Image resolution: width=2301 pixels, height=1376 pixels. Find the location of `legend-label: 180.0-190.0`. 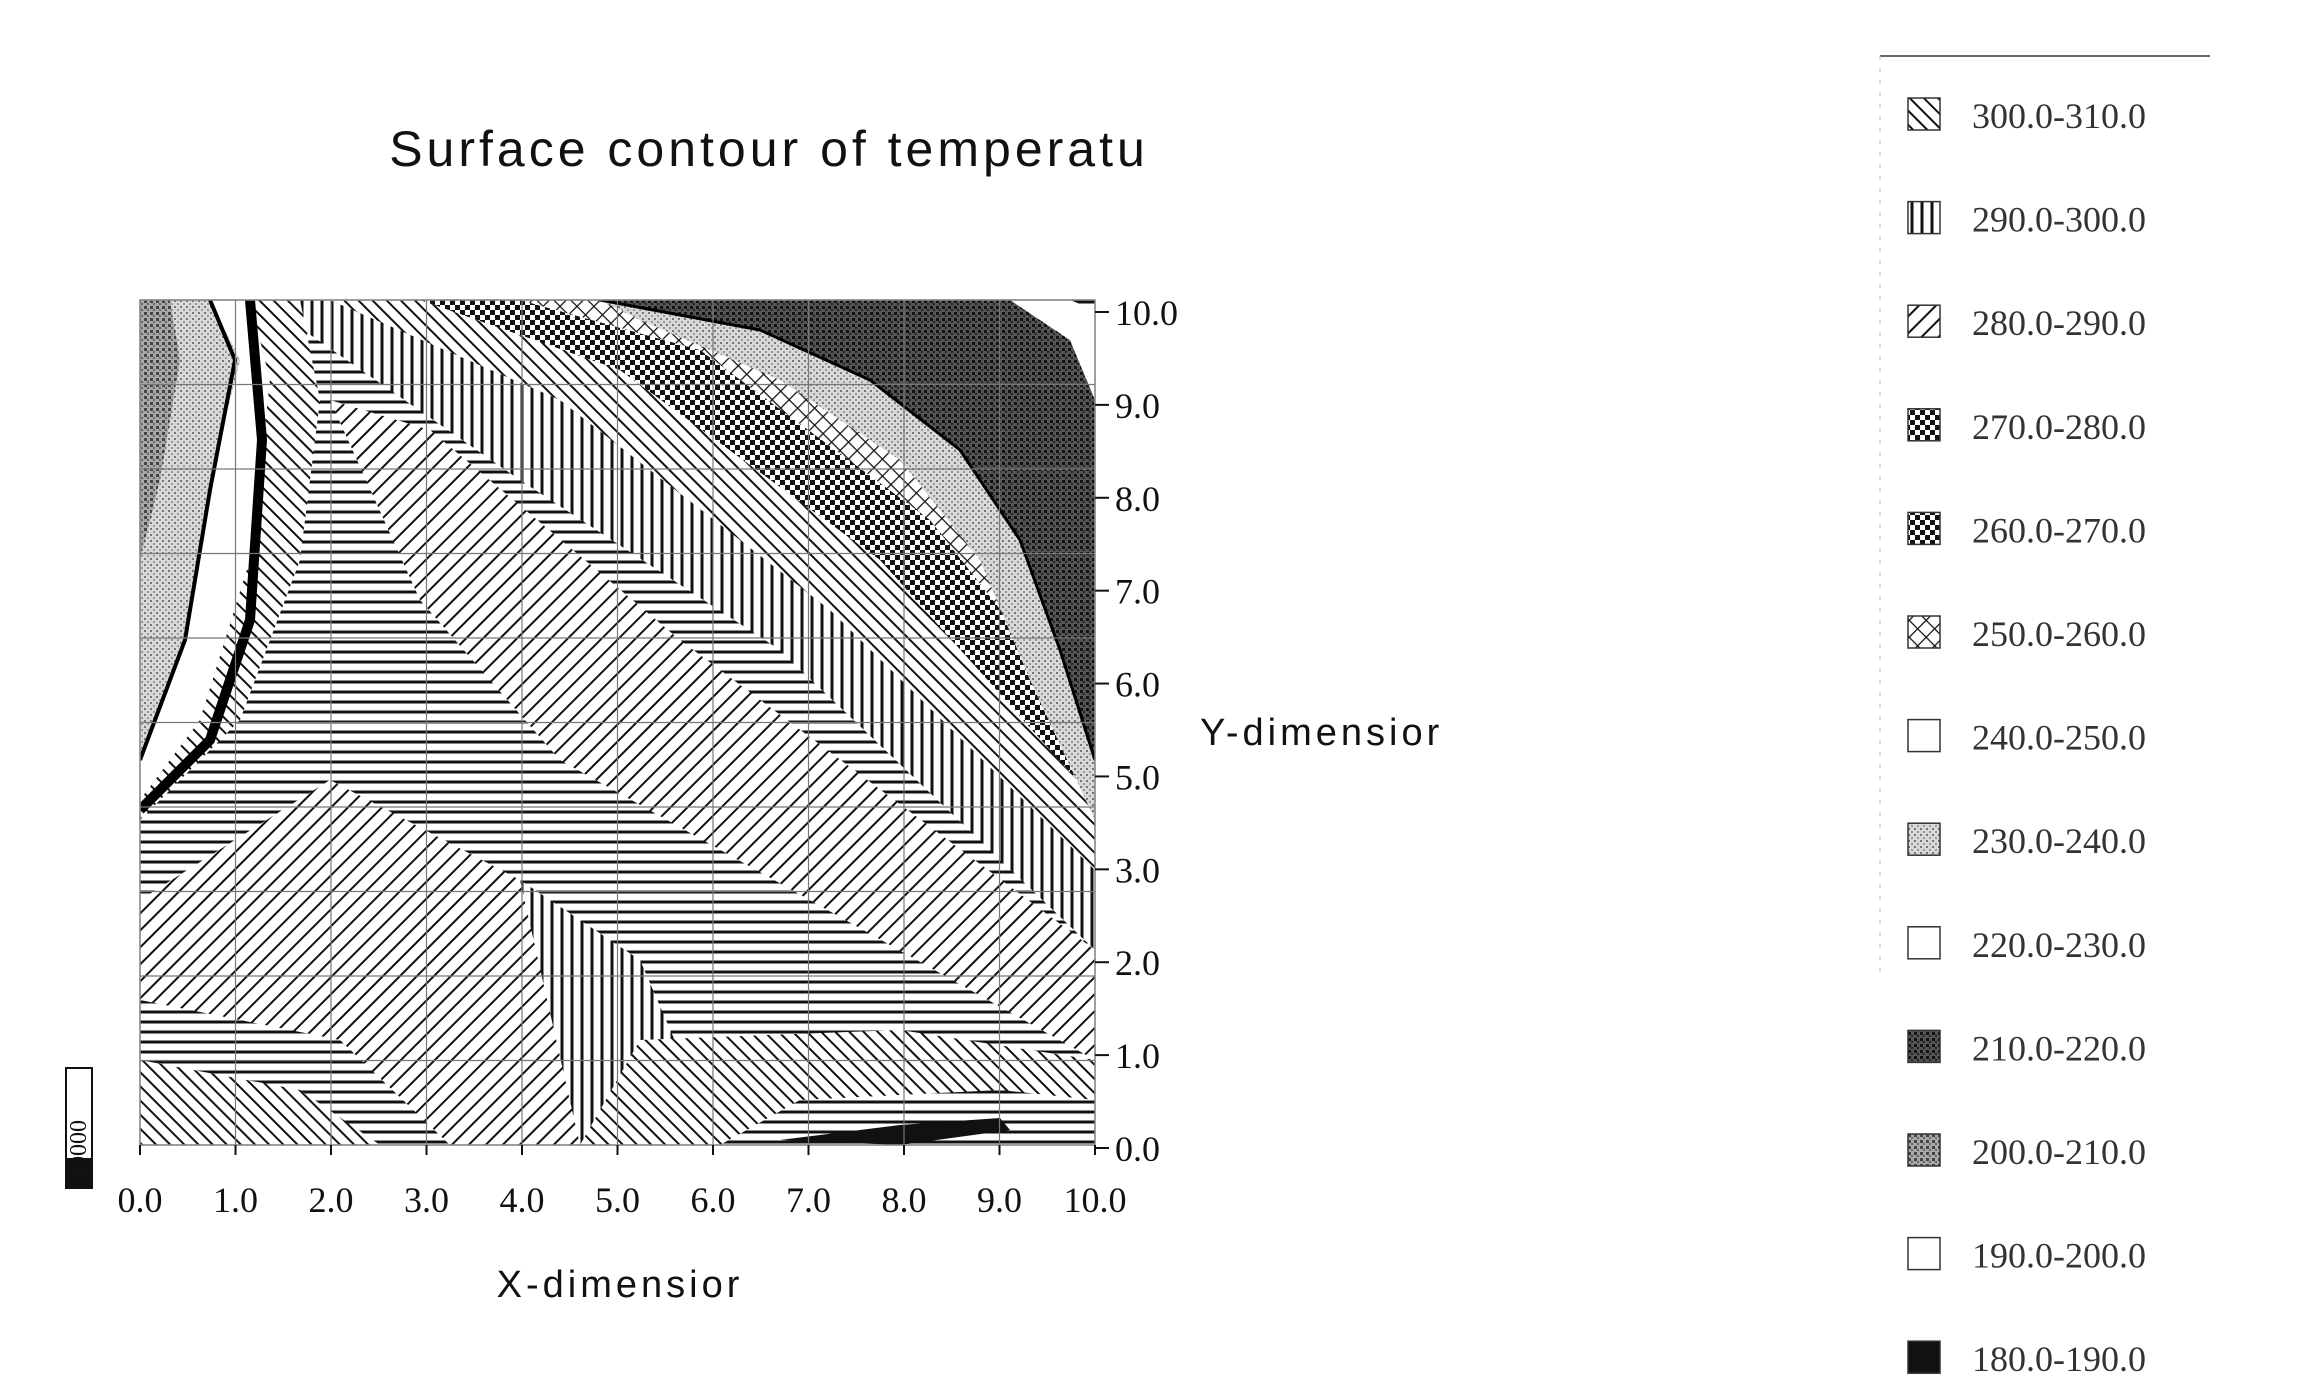

legend-label: 180.0-190.0 is located at coordinates (2059, 1357).